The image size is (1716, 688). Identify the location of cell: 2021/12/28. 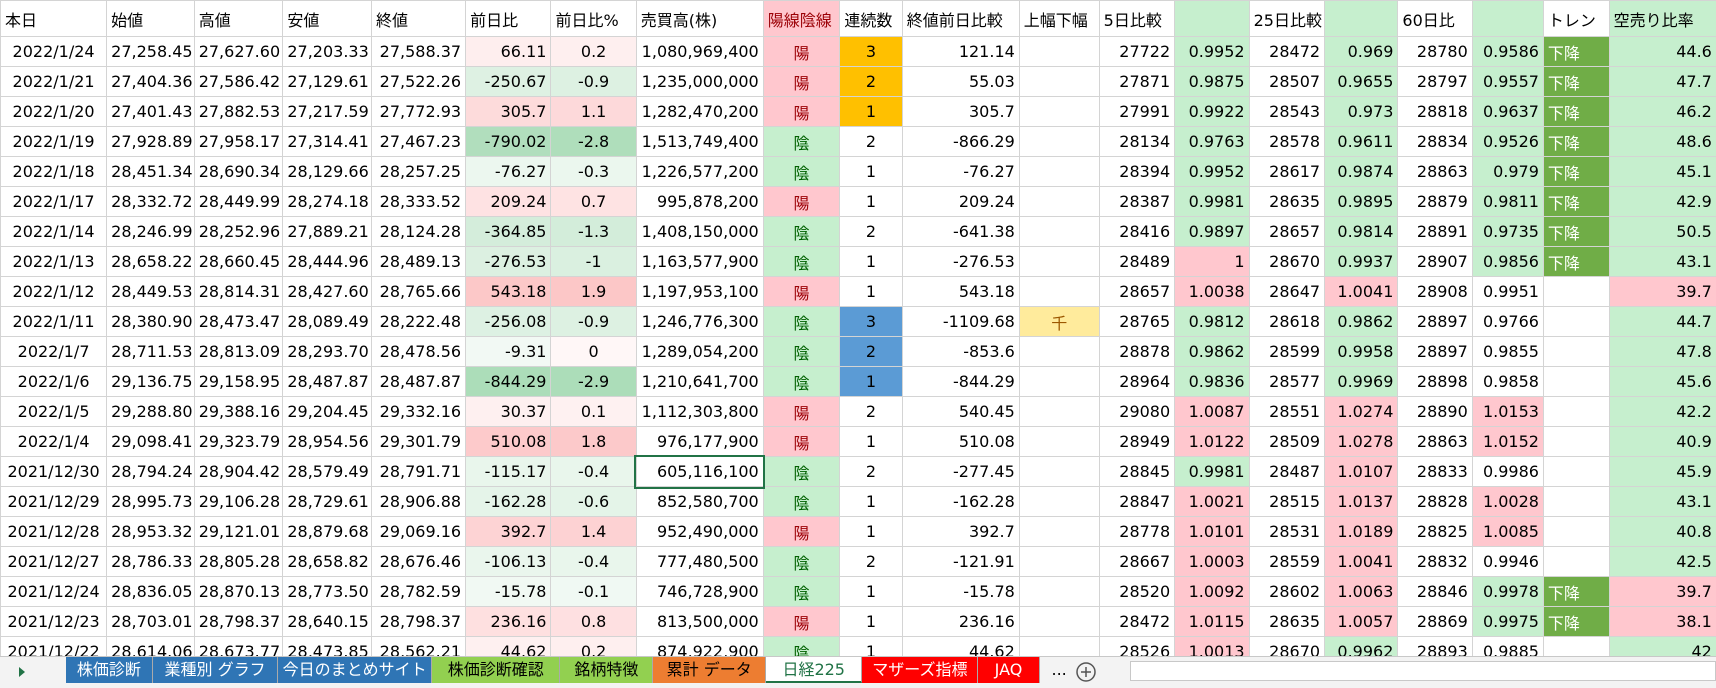
(54, 532).